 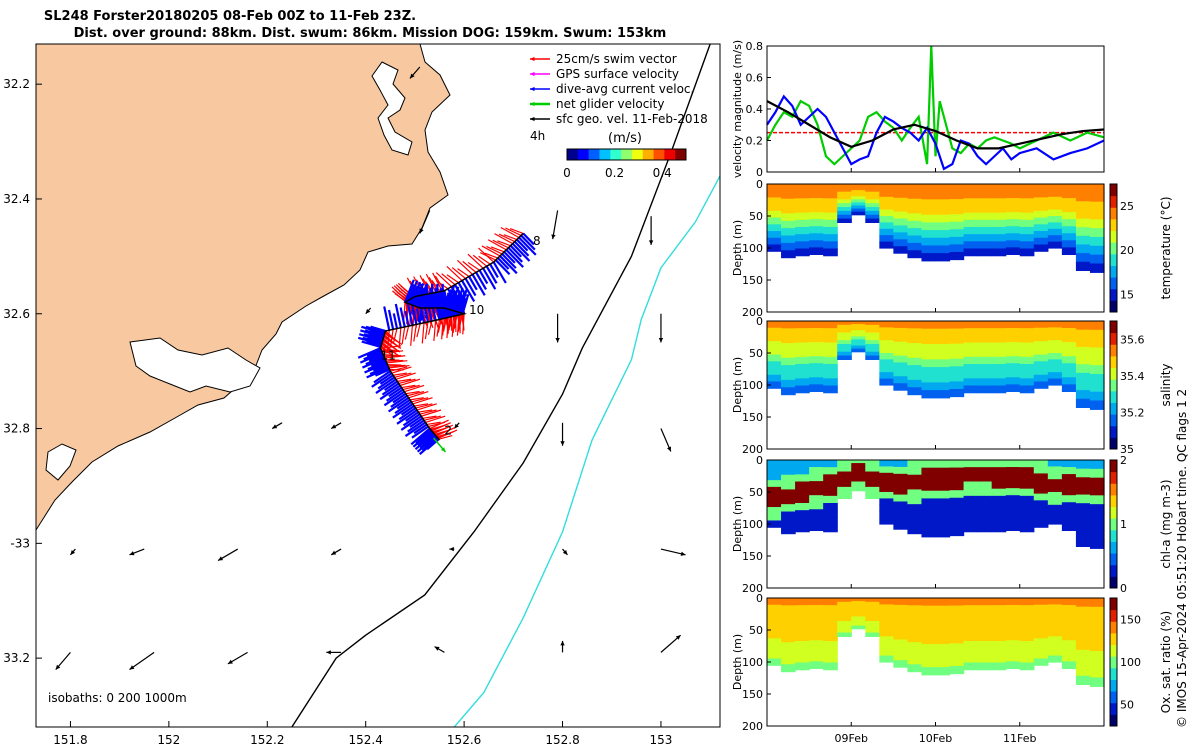 I want to click on geostrophic-velocity-arrow, so click(x=555, y=225).